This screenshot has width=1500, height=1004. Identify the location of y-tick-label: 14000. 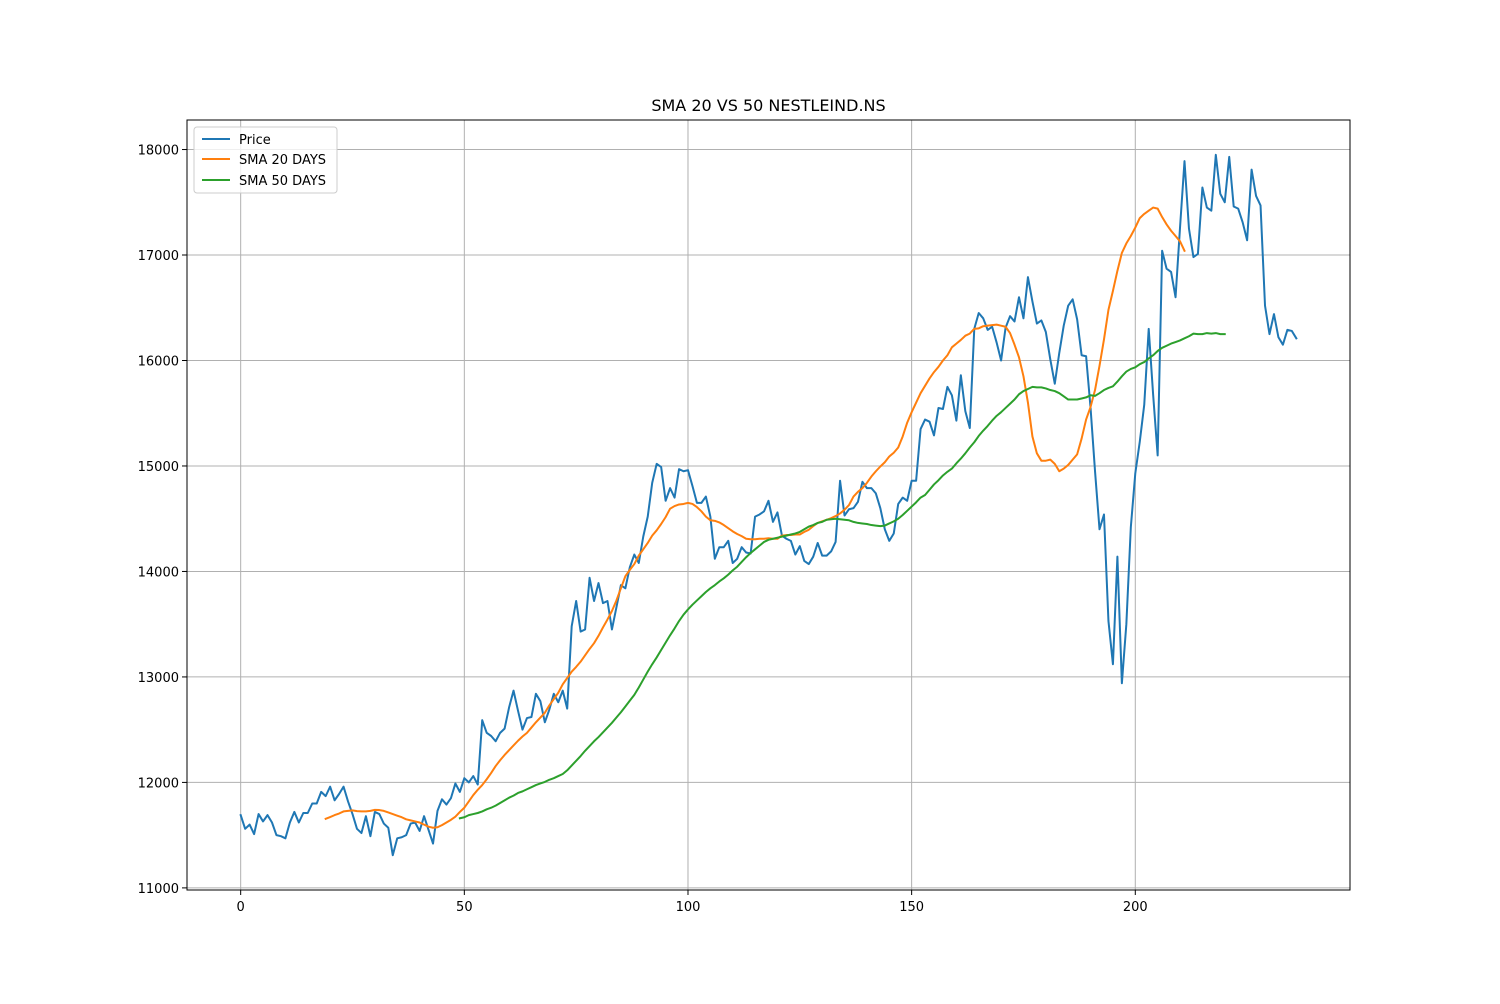
(158, 572).